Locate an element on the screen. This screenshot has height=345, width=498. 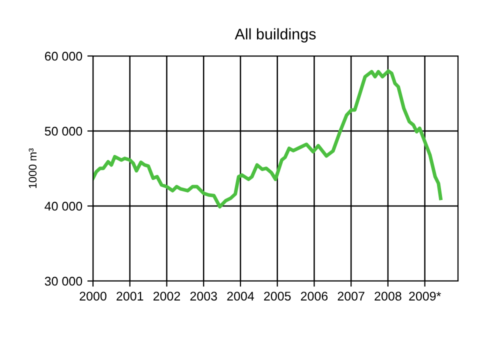
x-tick-label: 2004 is located at coordinates (240, 296).